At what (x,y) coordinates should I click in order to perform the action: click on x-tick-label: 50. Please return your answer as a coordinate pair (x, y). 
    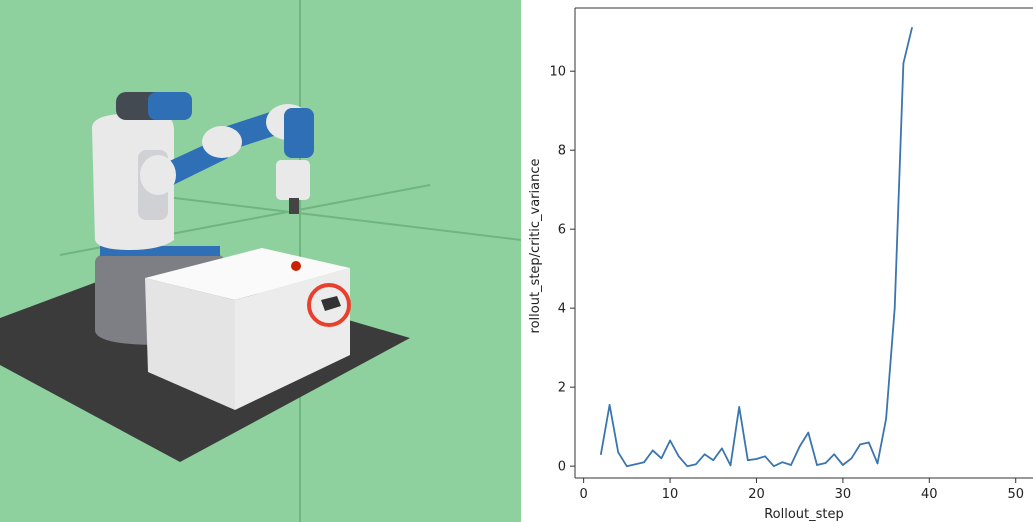
    Looking at the image, I should click on (1015, 494).